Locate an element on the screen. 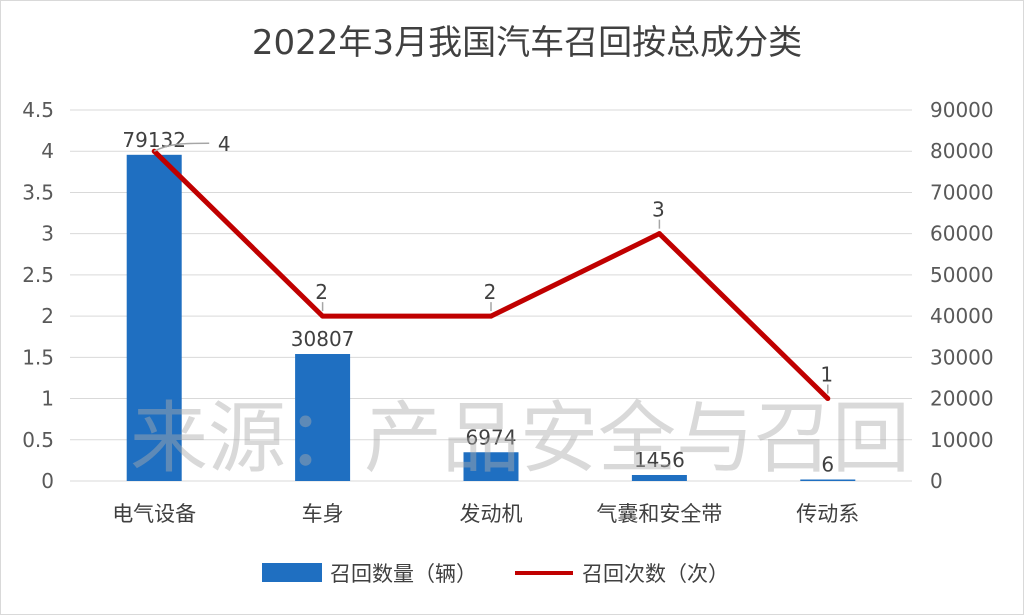 This screenshot has width=1024, height=615. right-tick-label: 80000 is located at coordinates (962, 151).